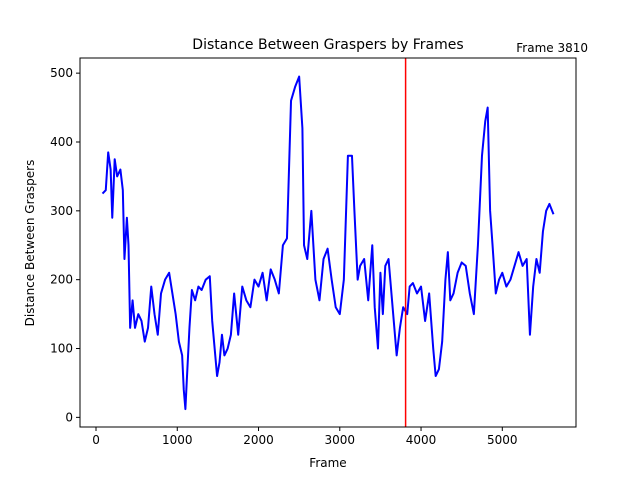  I want to click on chart-title: Distance Between Graspers by Frames, so click(327, 45).